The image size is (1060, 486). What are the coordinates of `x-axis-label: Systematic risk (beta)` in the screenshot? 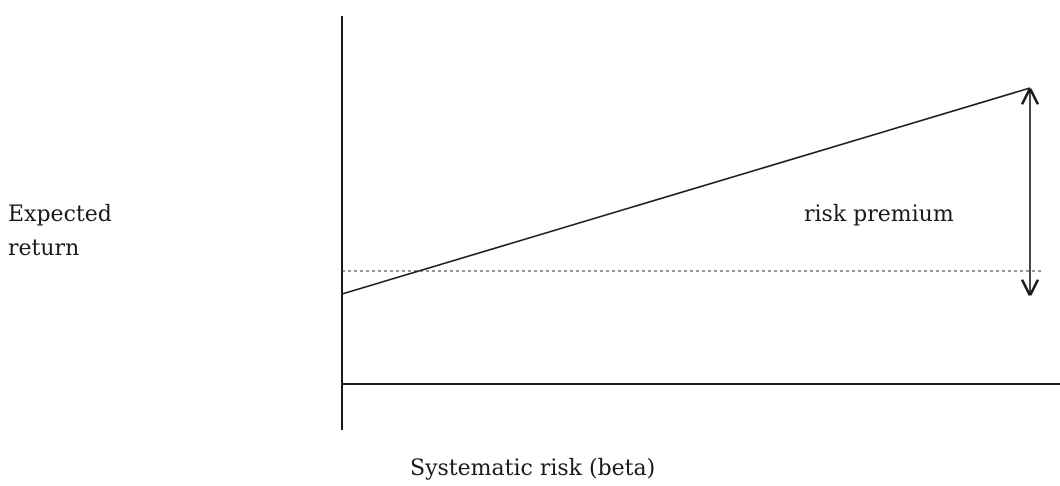 It's located at (533, 468).